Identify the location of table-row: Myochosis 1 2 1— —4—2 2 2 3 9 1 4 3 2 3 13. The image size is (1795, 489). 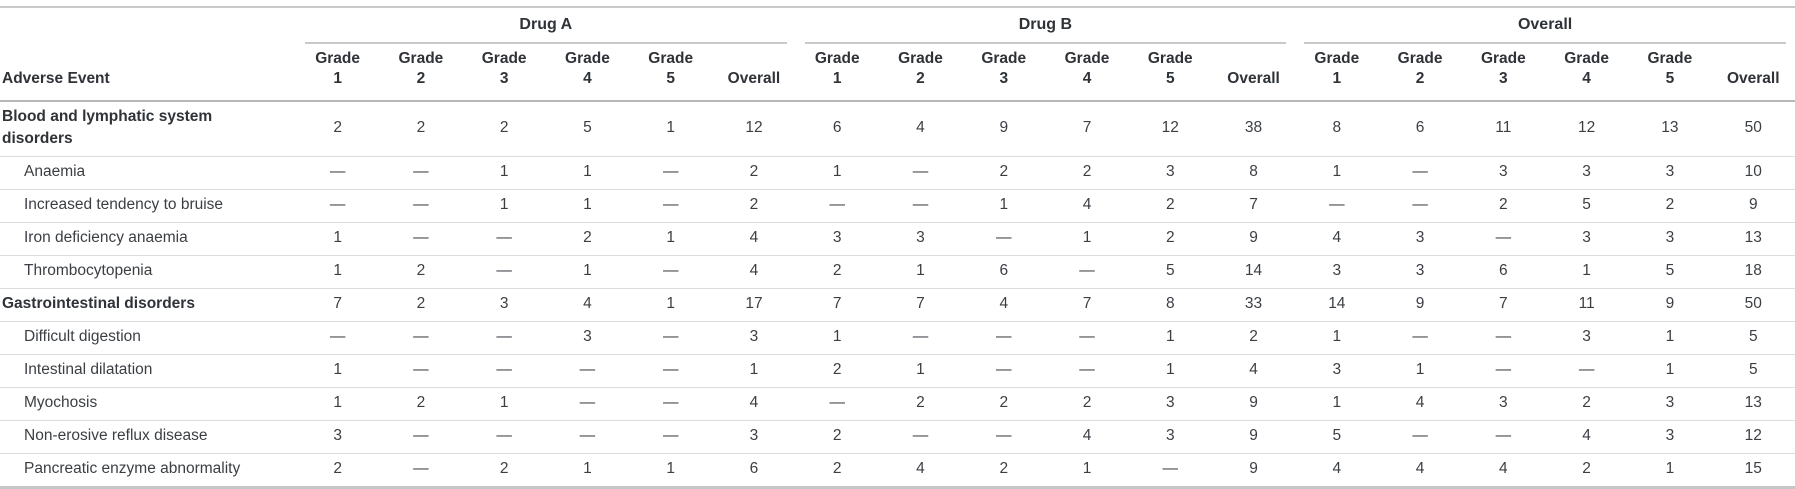
(897, 404).